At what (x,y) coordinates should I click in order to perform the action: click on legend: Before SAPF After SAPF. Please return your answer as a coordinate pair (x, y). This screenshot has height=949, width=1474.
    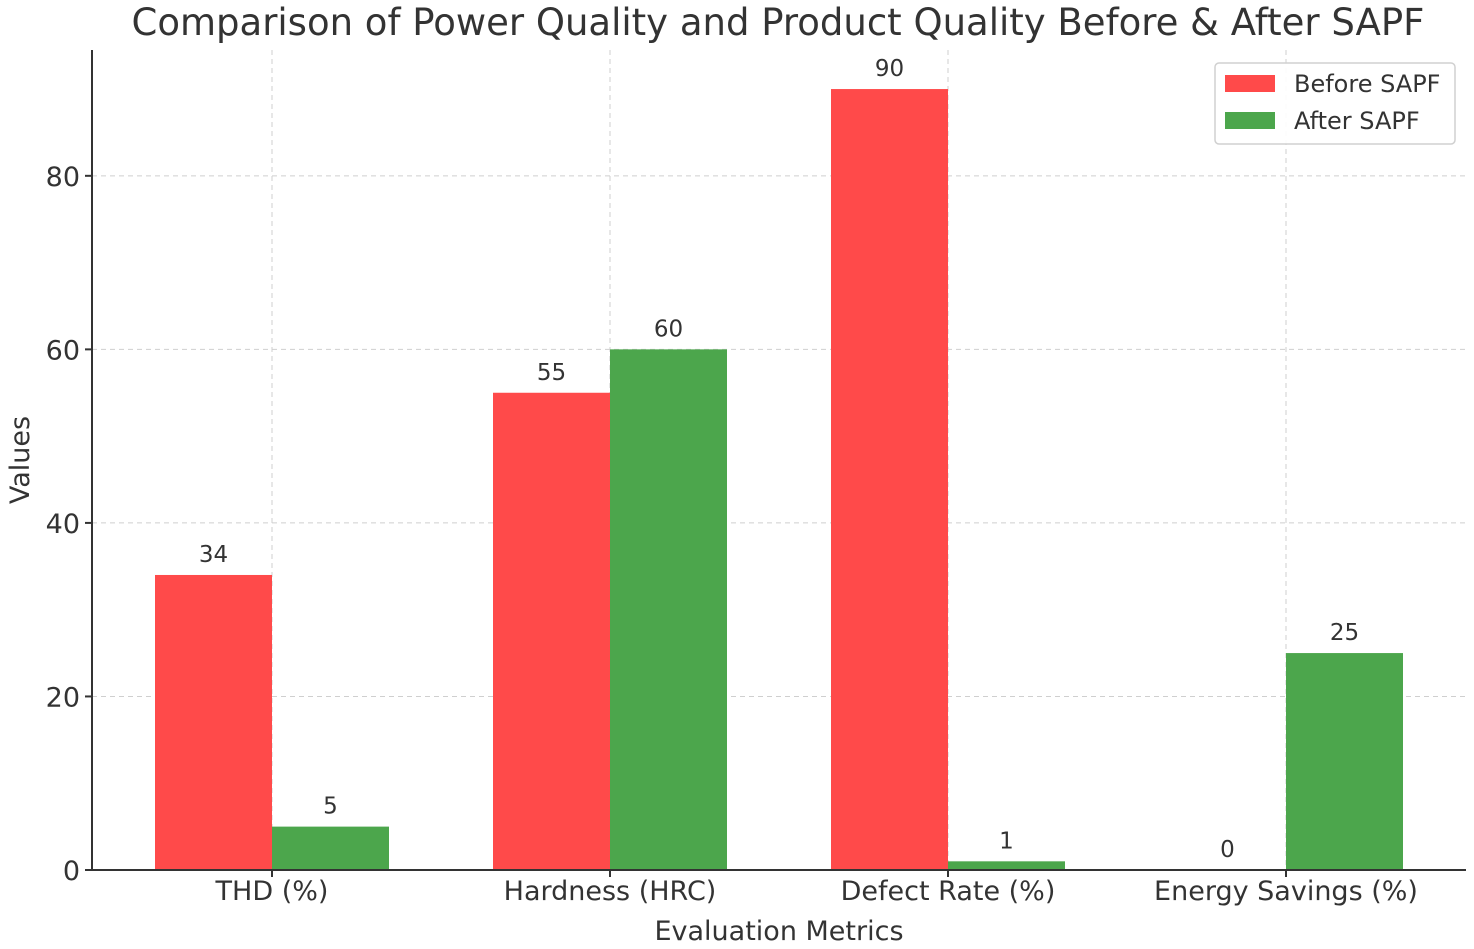
    Looking at the image, I should click on (1335, 103).